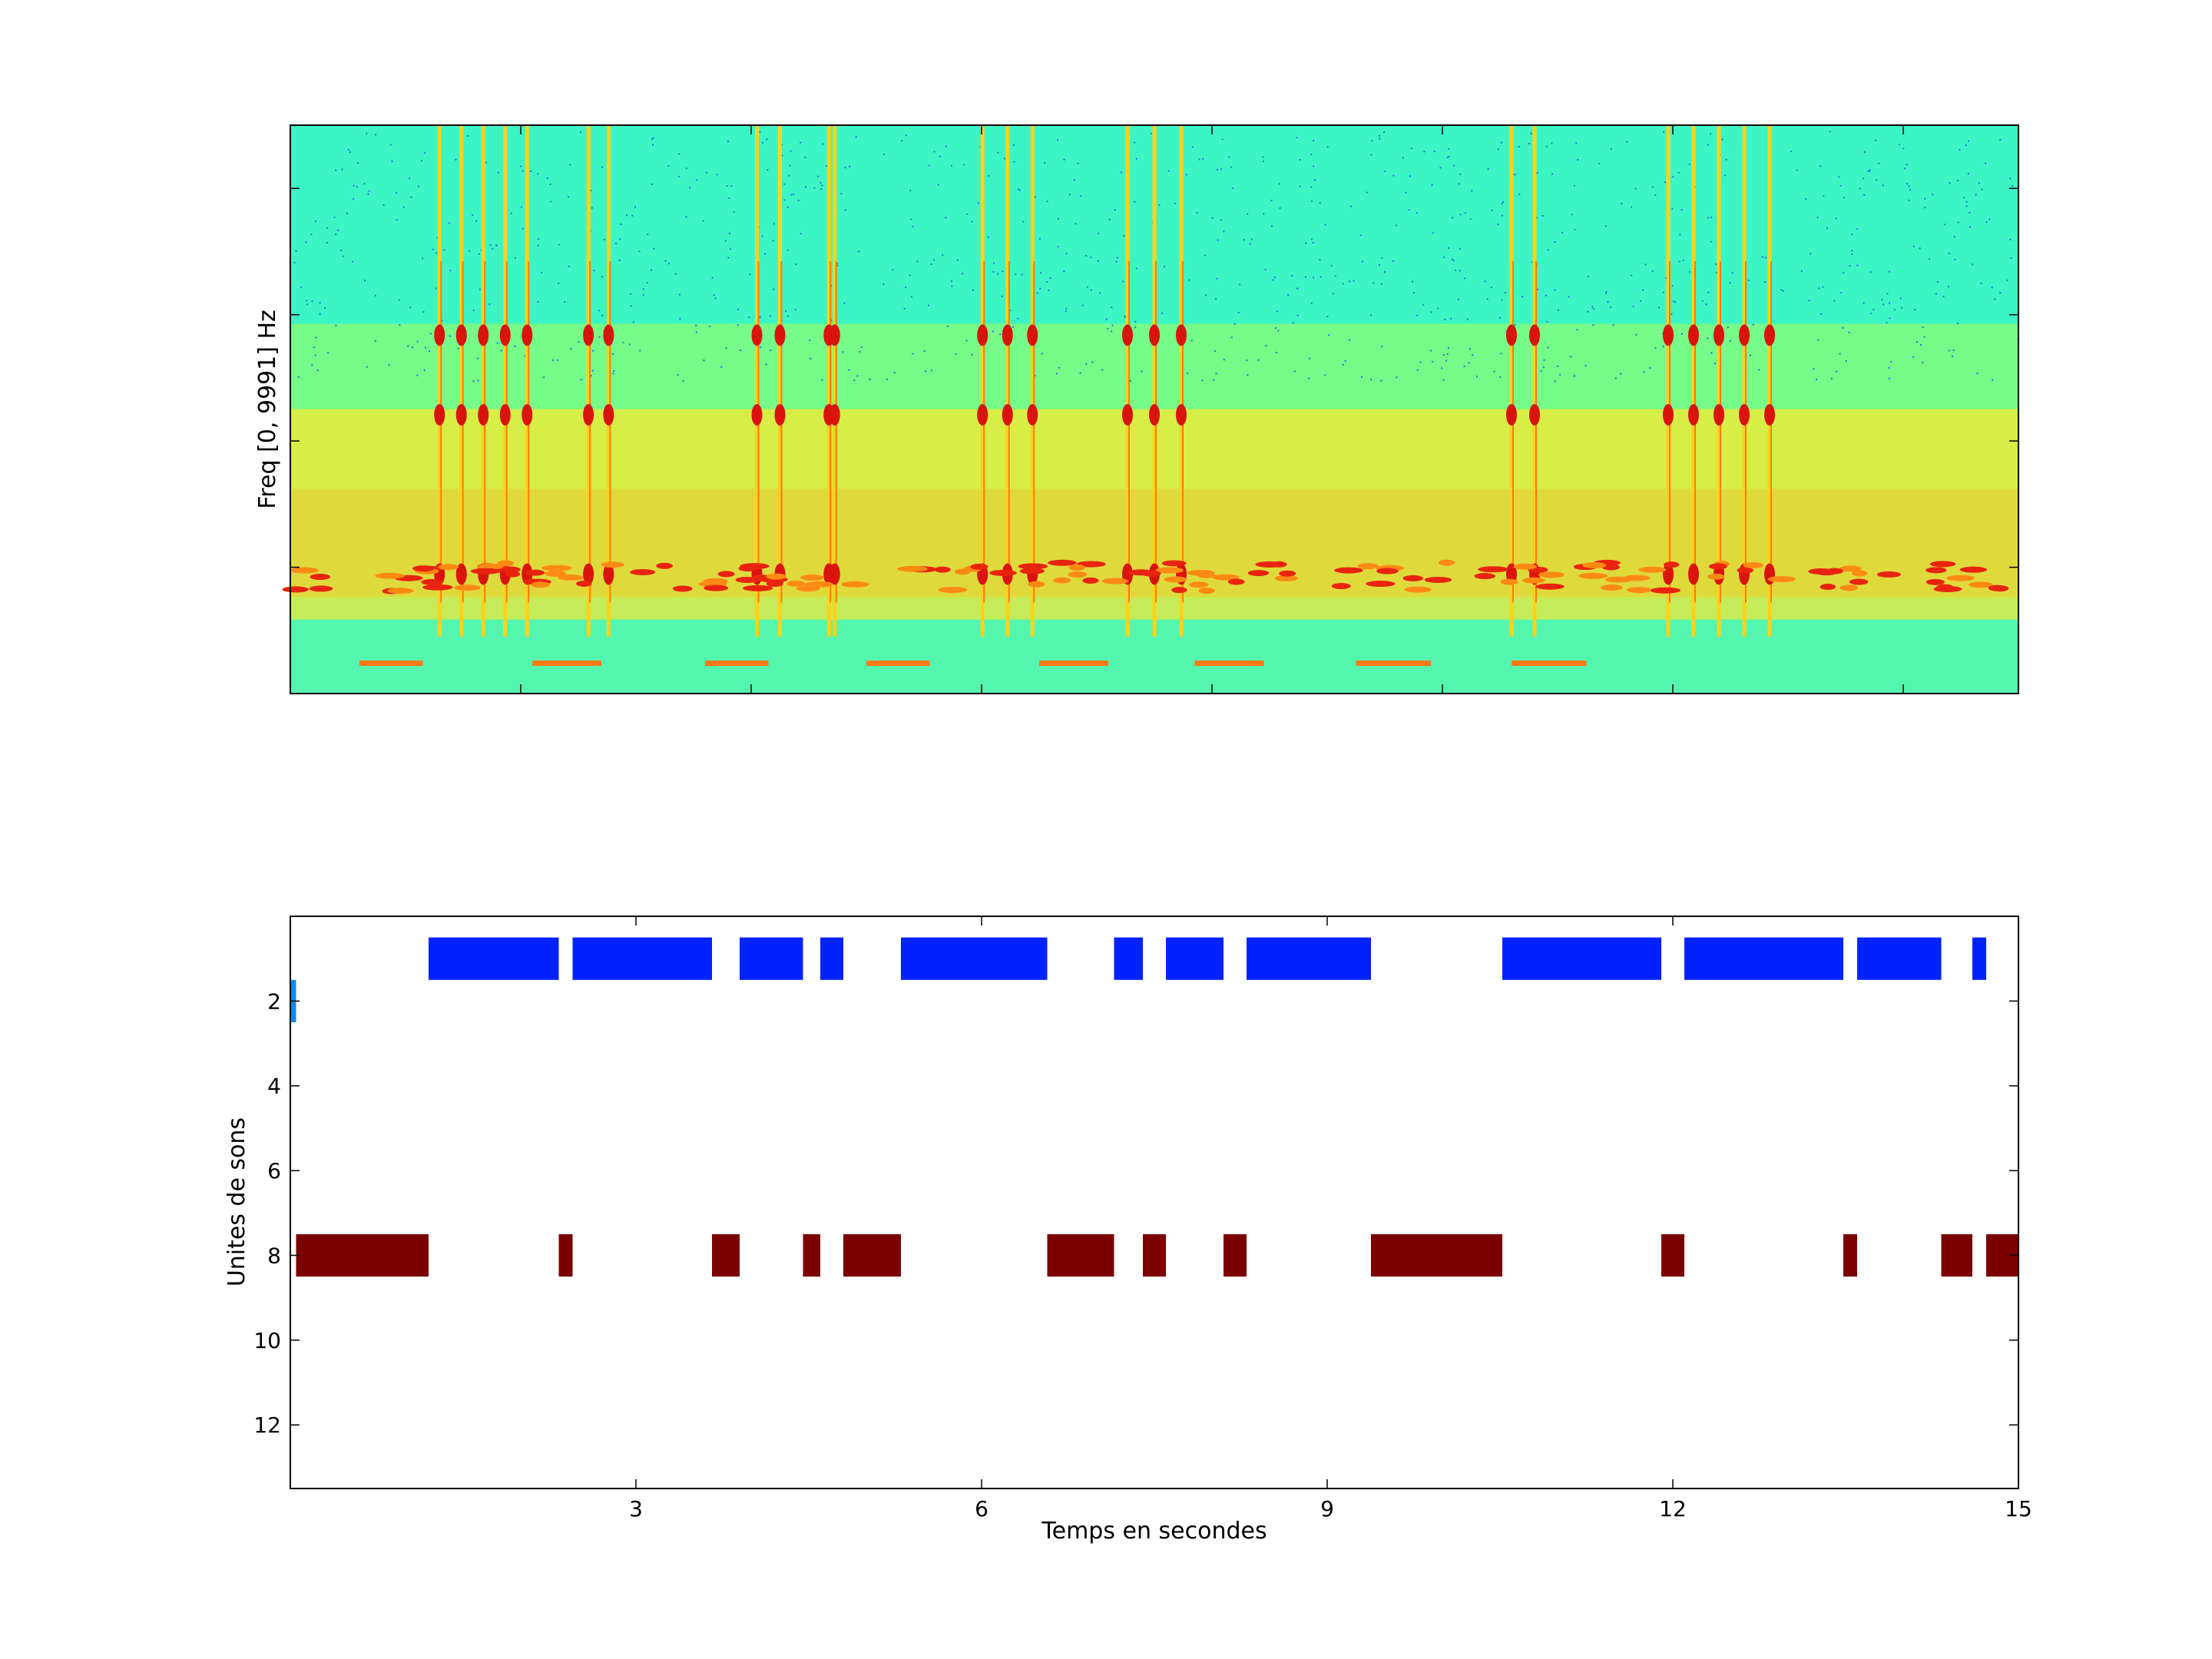 The height and width of the screenshot is (1659, 2212). What do you see at coordinates (1550, 664) in the screenshot?
I see `spectrogram-dash` at bounding box center [1550, 664].